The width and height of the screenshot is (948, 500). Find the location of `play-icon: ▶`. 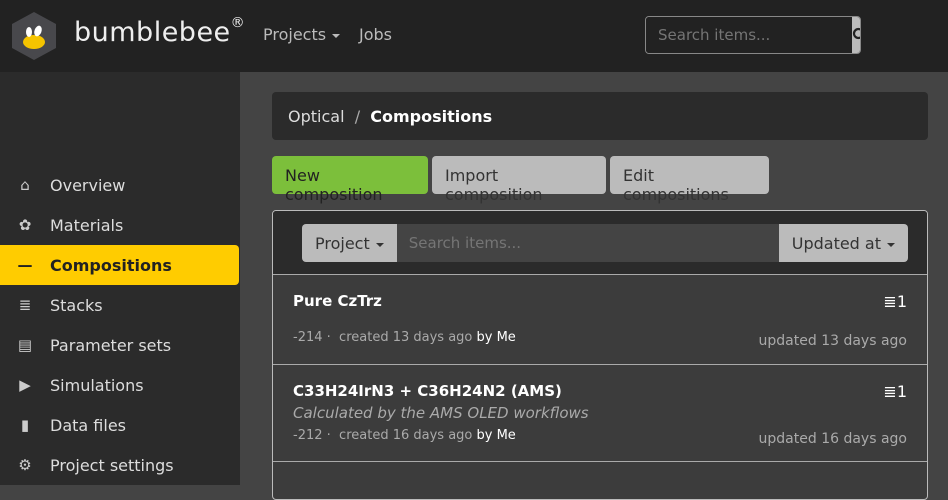

play-icon: ▶ is located at coordinates (25, 385).